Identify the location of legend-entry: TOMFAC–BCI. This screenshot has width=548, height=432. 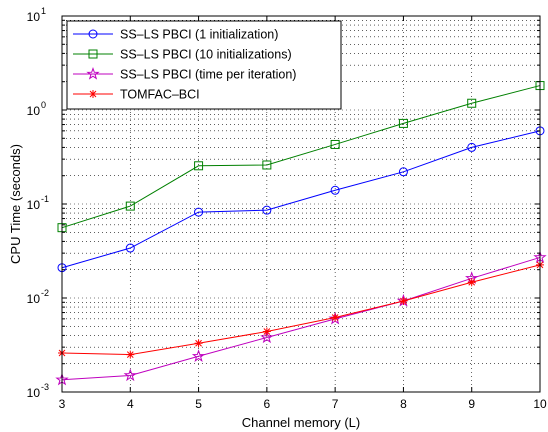
(136, 95).